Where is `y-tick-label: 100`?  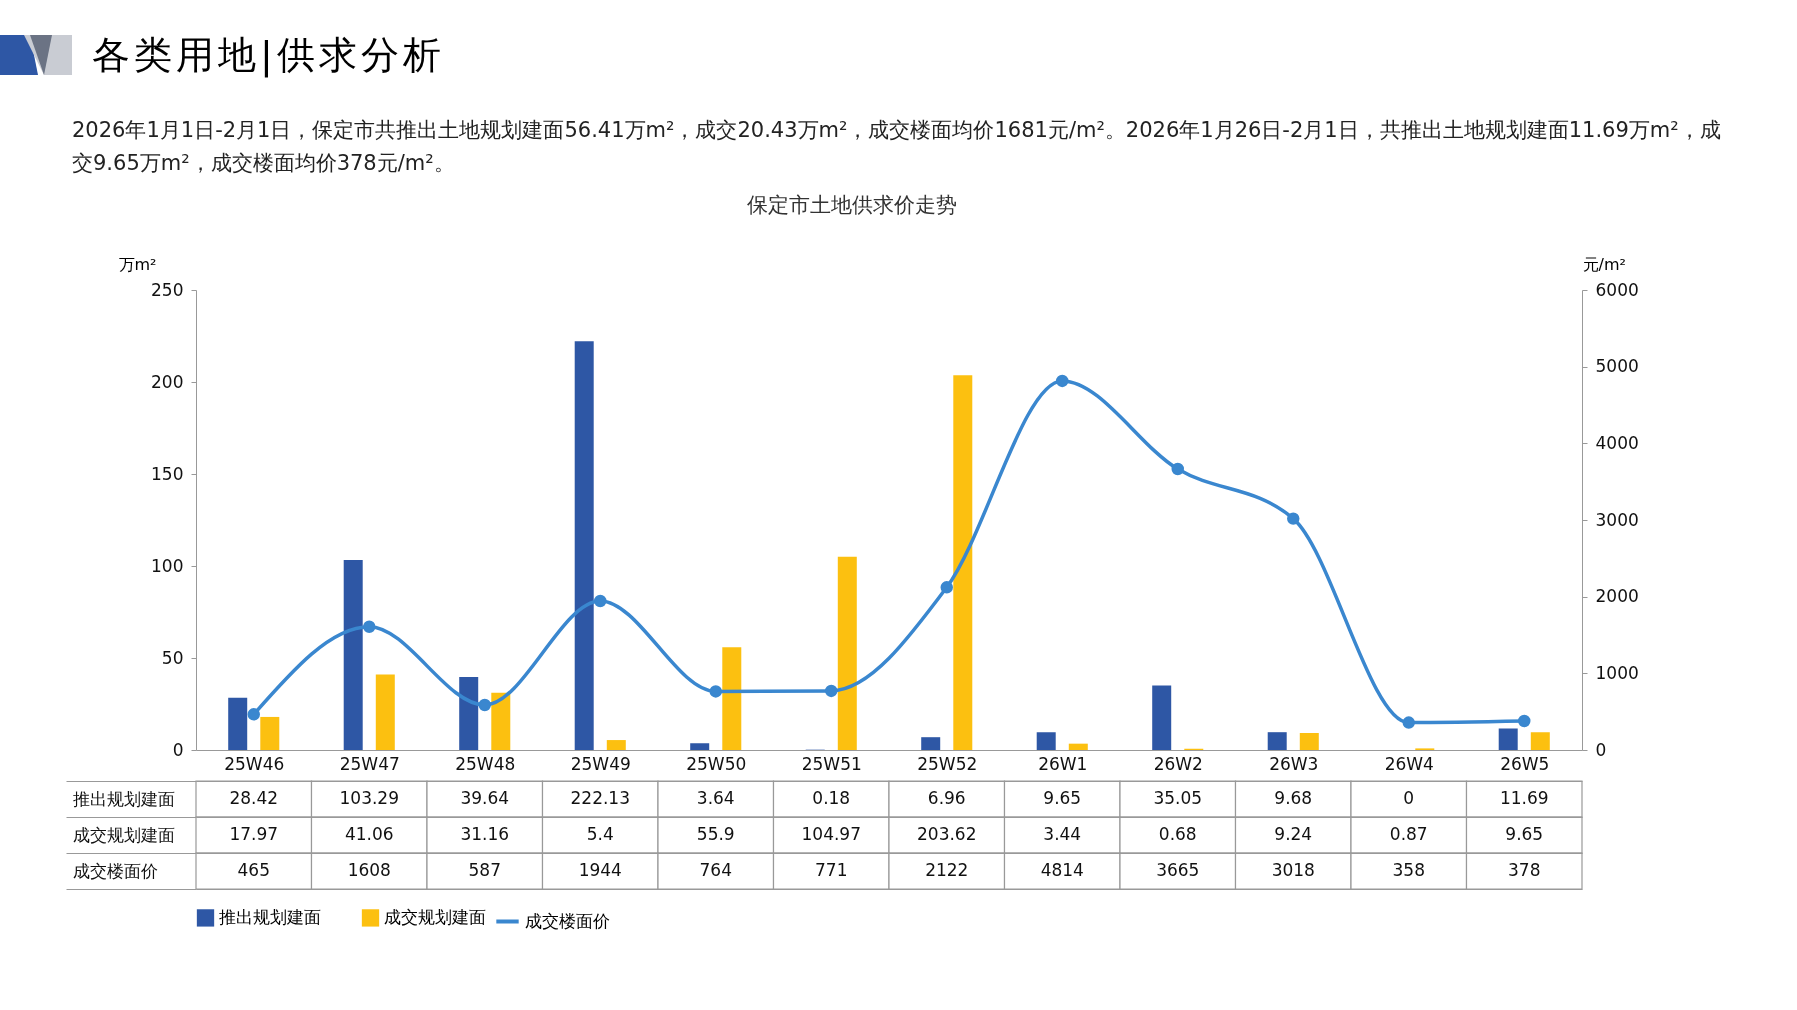 y-tick-label: 100 is located at coordinates (167, 565).